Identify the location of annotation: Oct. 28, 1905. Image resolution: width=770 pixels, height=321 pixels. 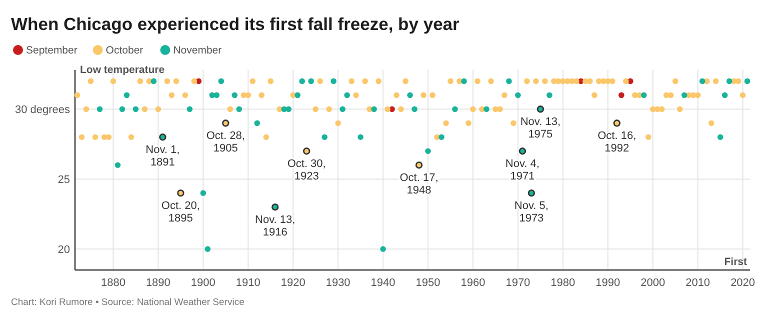
(225, 142).